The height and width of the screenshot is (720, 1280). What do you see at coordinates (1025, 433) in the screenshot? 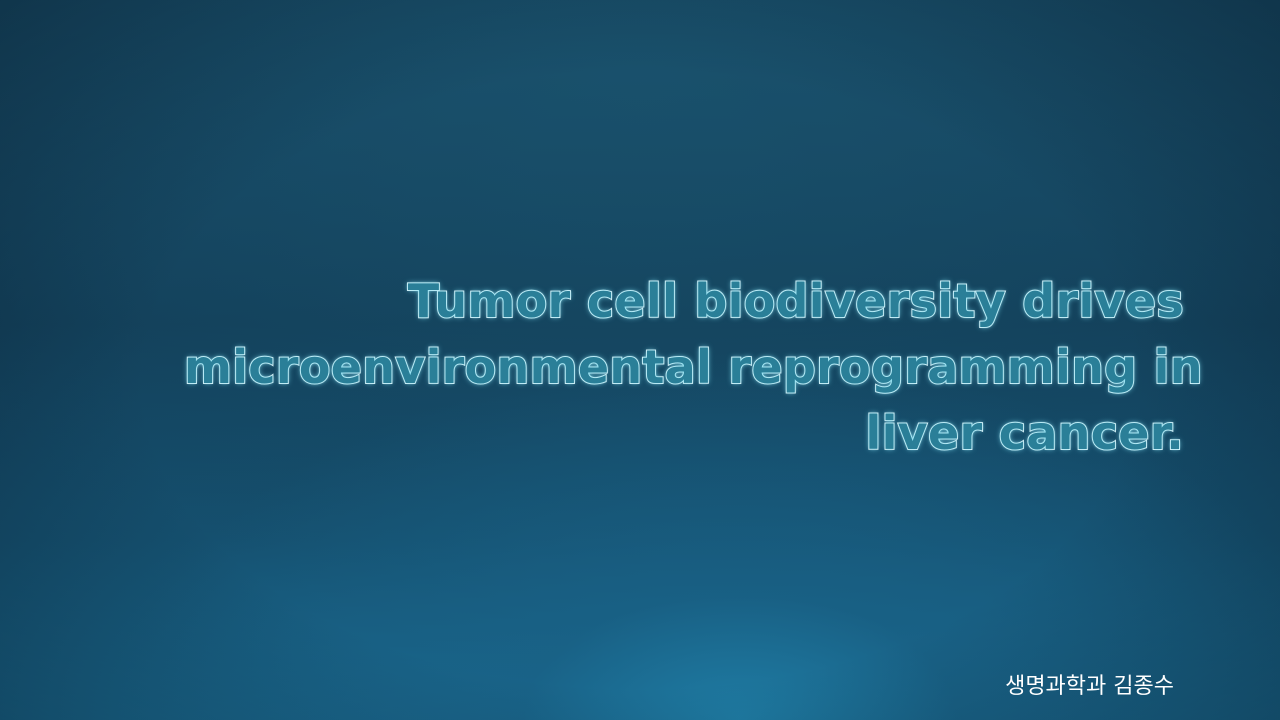
I see `slide-title-line-3: liver cancer.` at bounding box center [1025, 433].